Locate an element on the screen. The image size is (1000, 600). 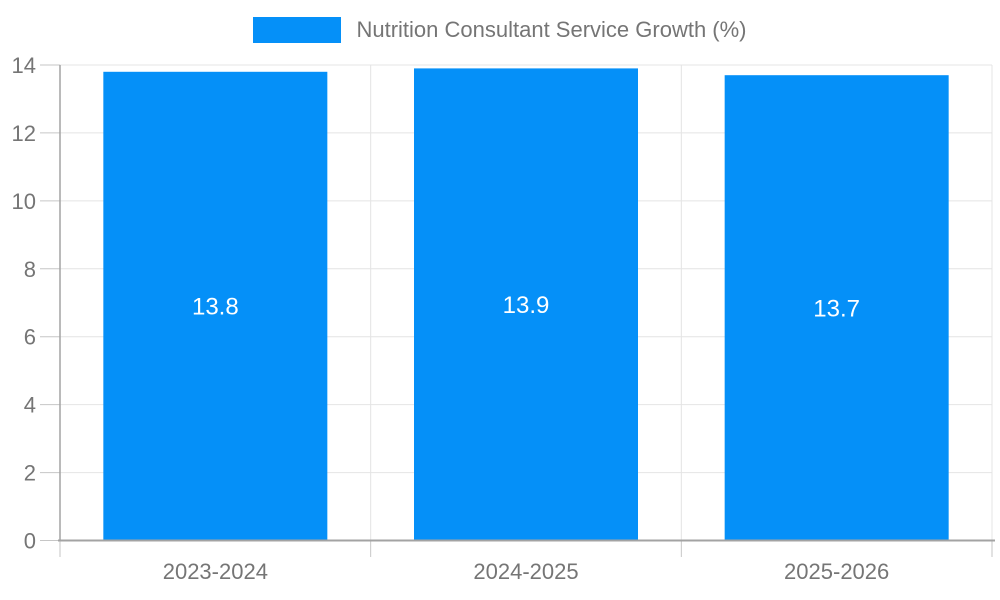
bar-value-label: 13.9 is located at coordinates (526, 305).